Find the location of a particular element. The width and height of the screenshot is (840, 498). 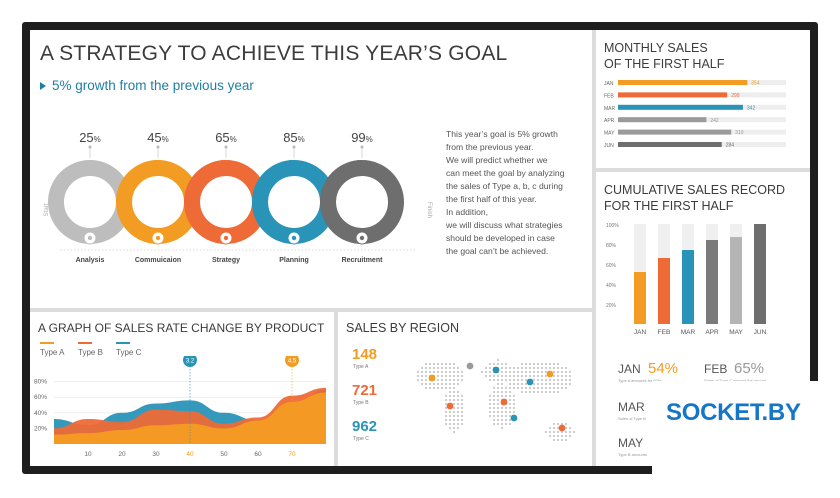

step-label-3: Strategy is located at coordinates (226, 260).